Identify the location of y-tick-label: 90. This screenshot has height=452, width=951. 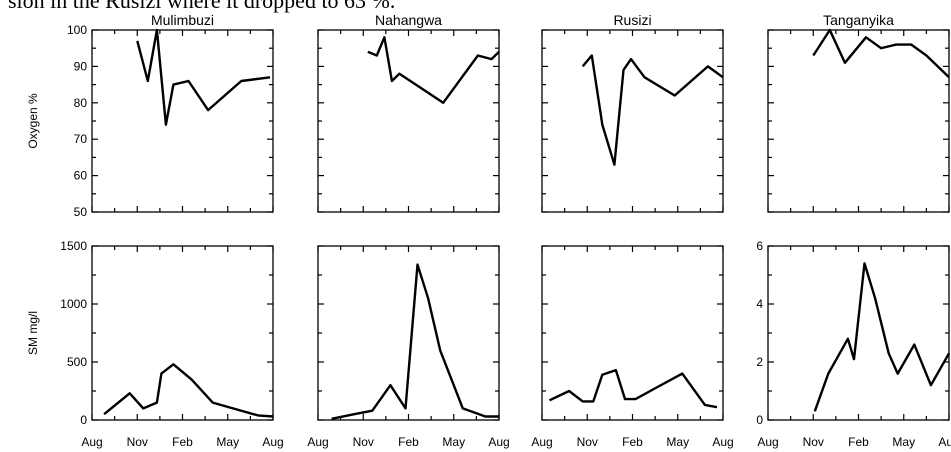
(81, 66).